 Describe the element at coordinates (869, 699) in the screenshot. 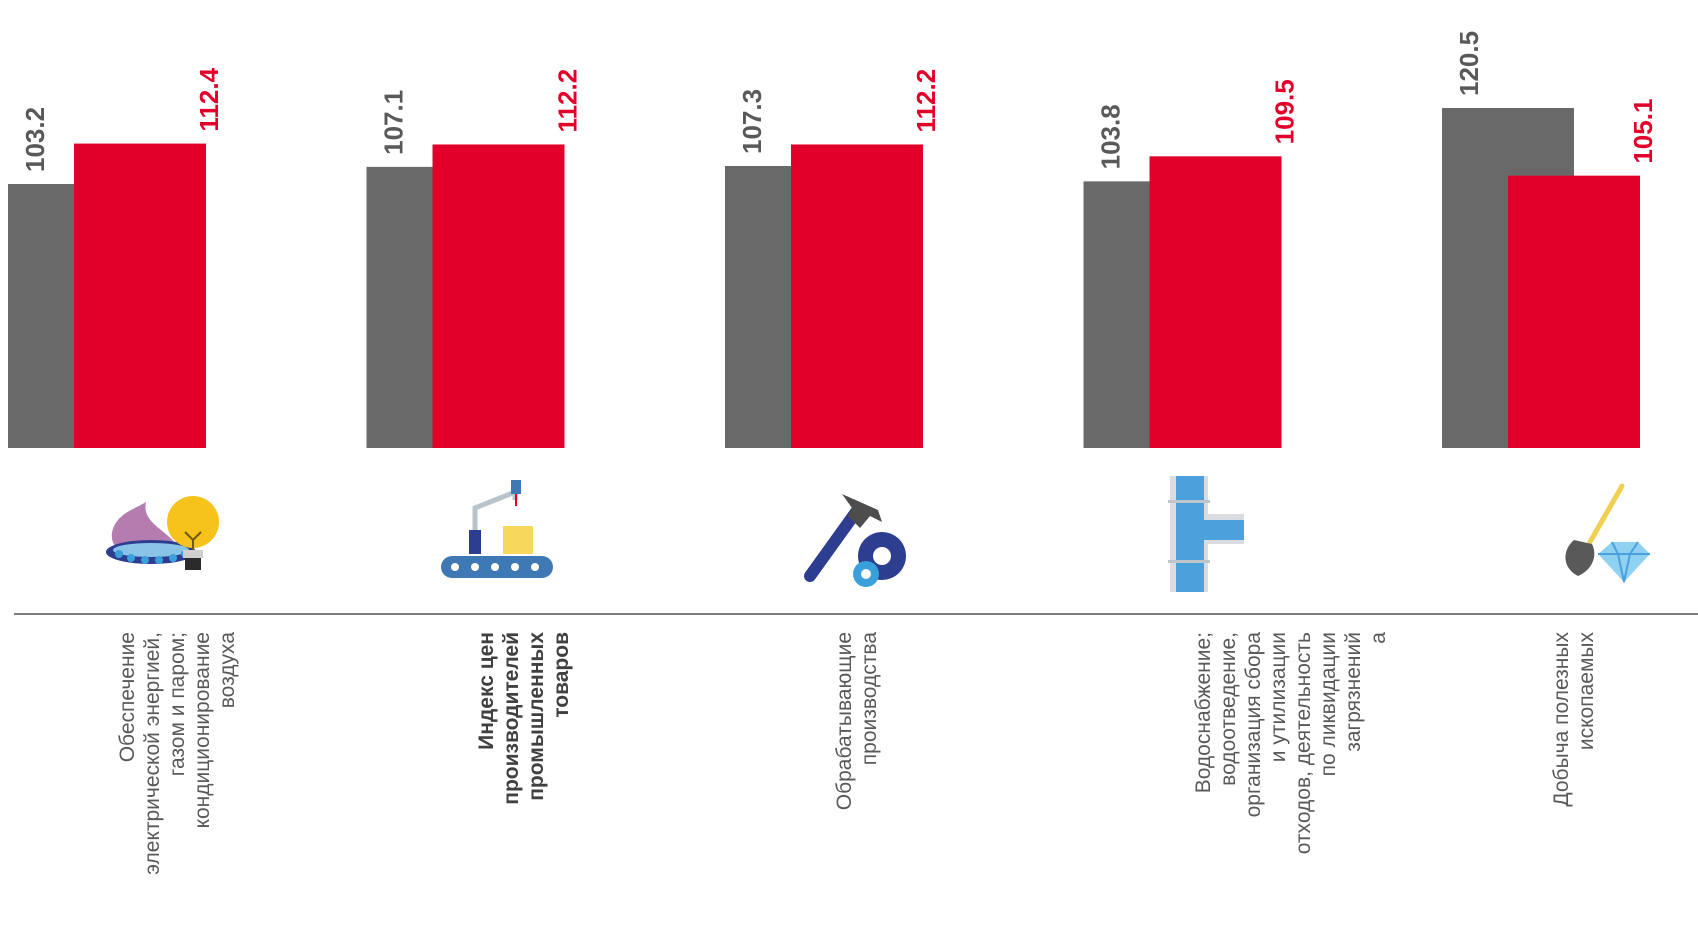

I see `category-label-line: производства` at that location.